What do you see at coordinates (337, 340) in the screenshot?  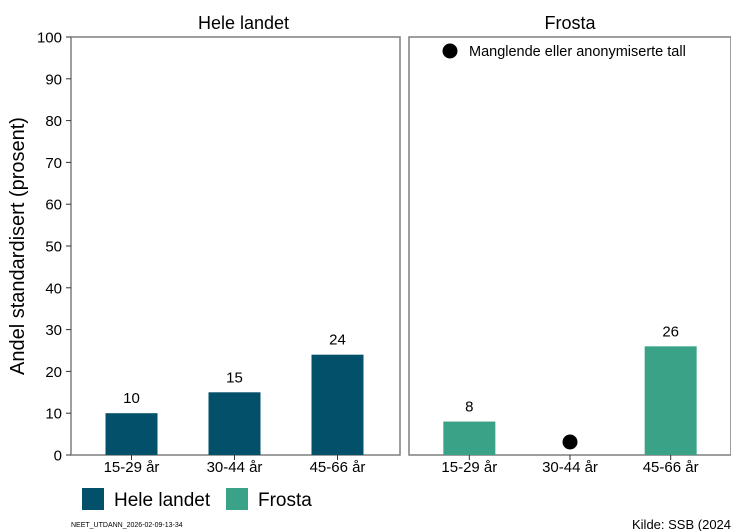 I see `data-label: 24` at bounding box center [337, 340].